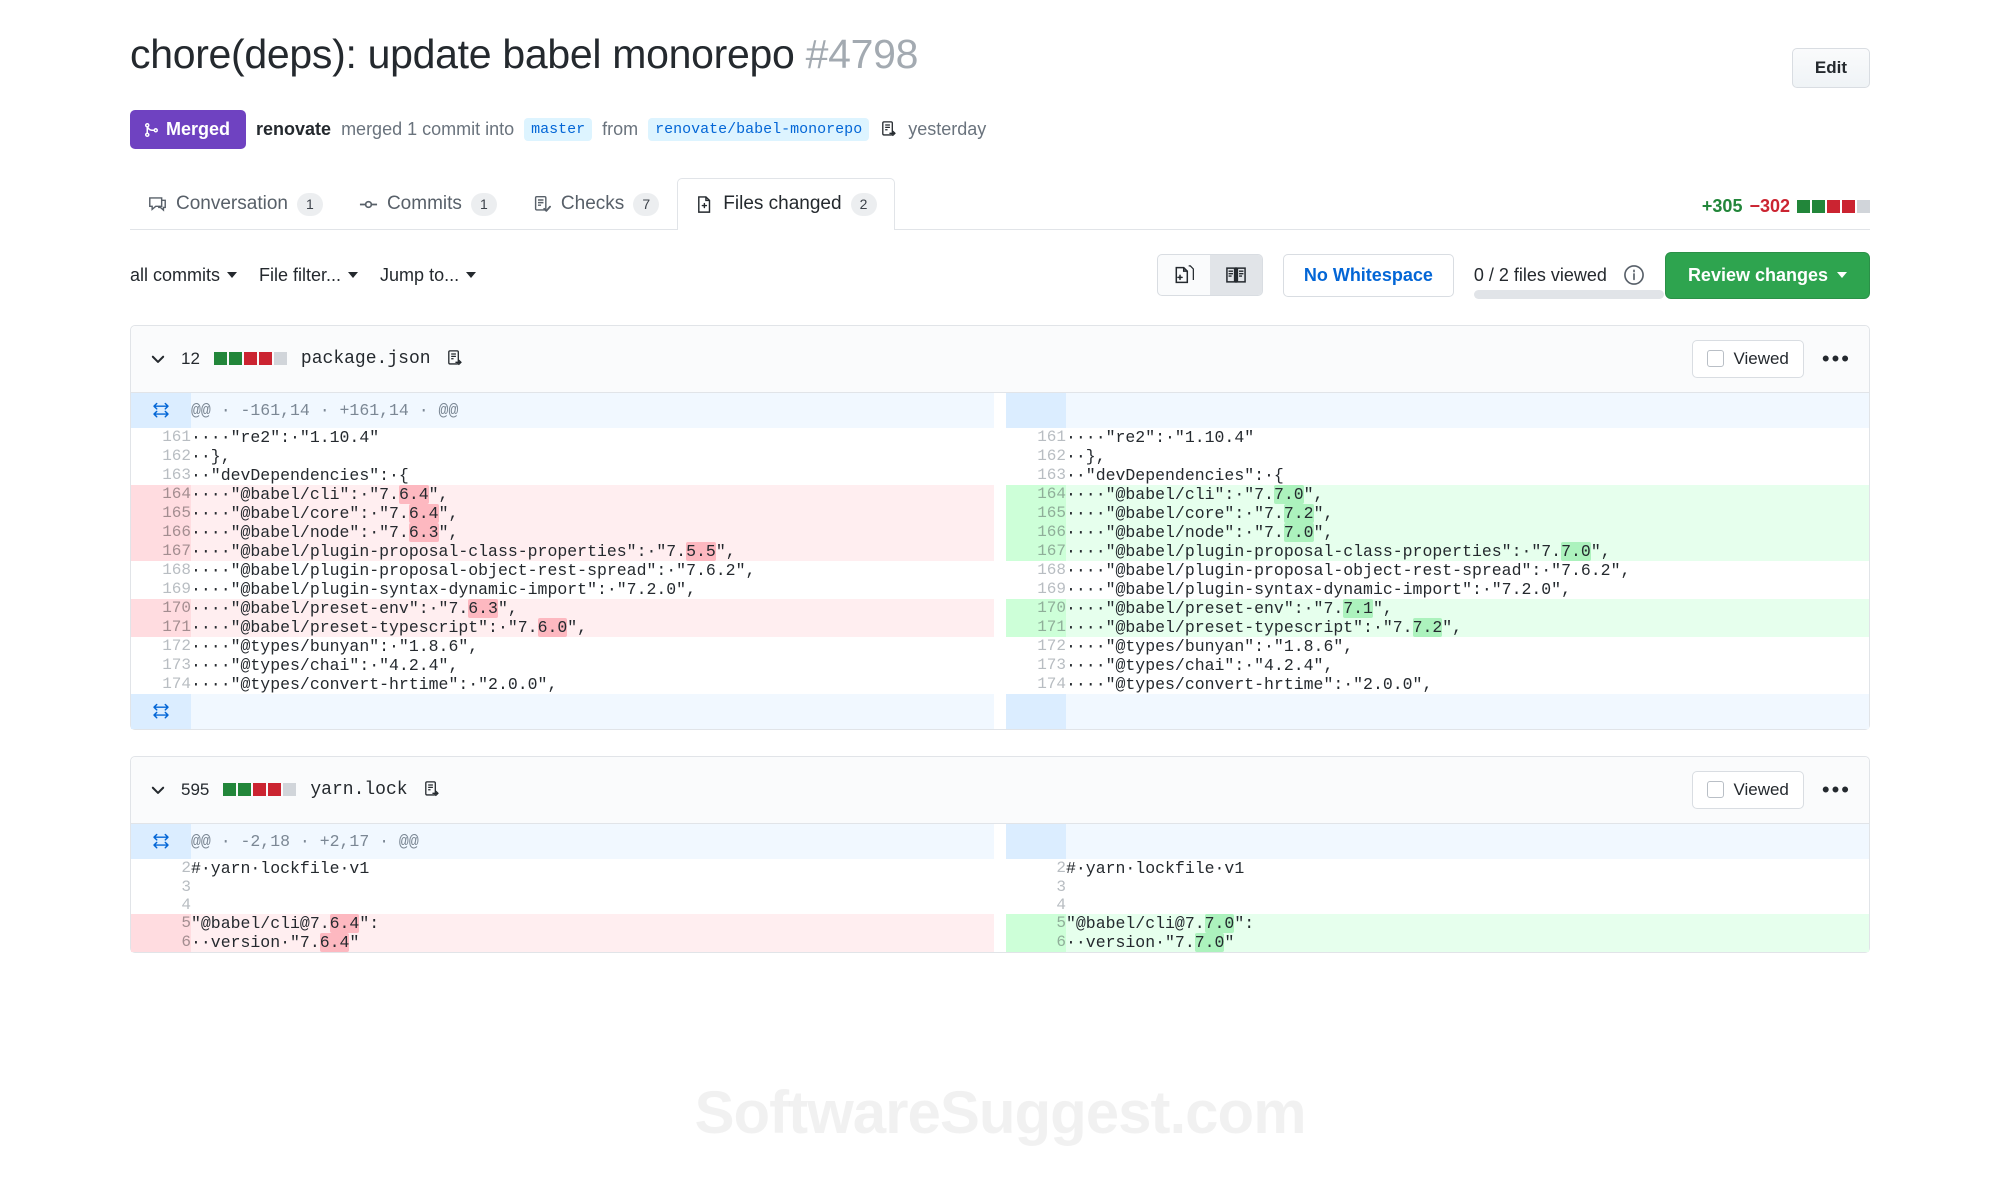 This screenshot has height=1200, width=2000. Describe the element at coordinates (592, 868) in the screenshot. I see `code-line-old: #·yarn·lockfile·v1` at that location.